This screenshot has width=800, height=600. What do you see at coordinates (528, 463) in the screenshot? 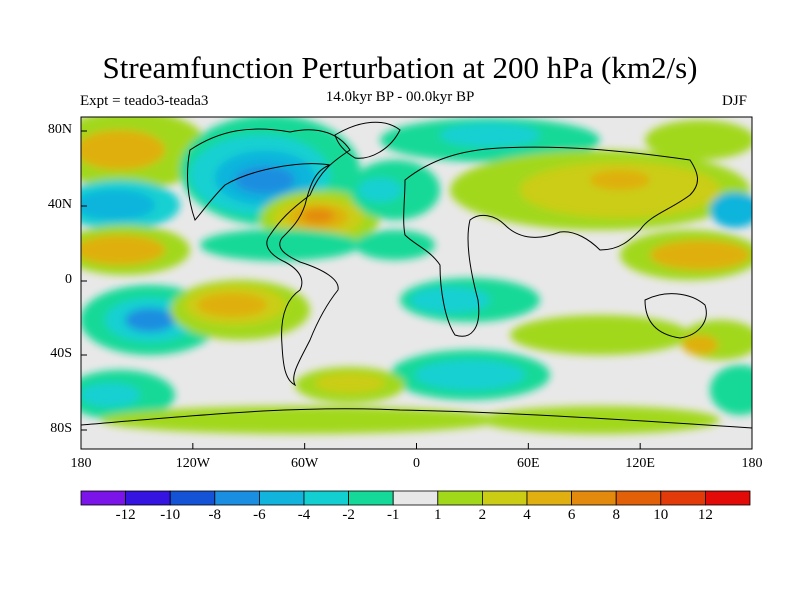
I see `lon-tick-label: 60E` at bounding box center [528, 463].